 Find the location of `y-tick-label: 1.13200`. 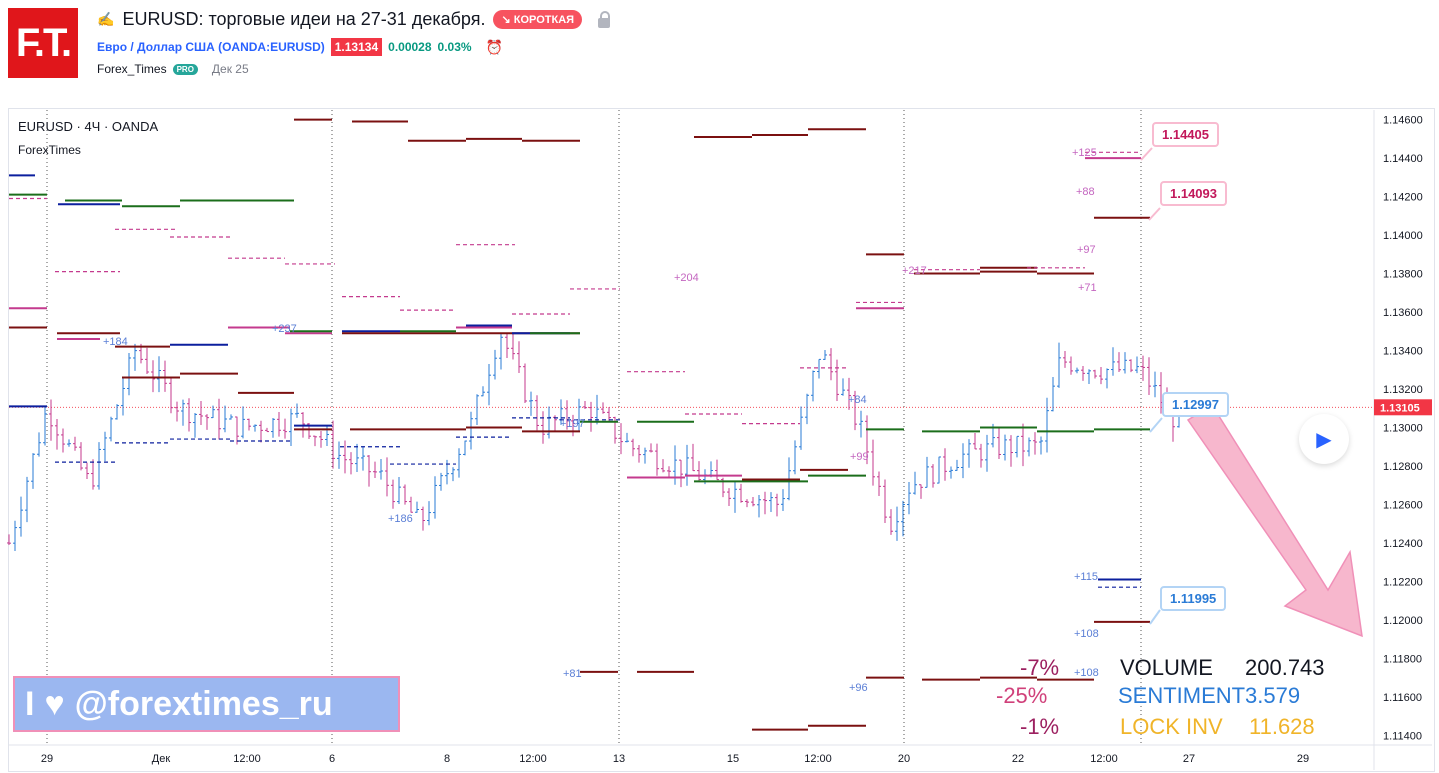

y-tick-label: 1.13200 is located at coordinates (1403, 390).